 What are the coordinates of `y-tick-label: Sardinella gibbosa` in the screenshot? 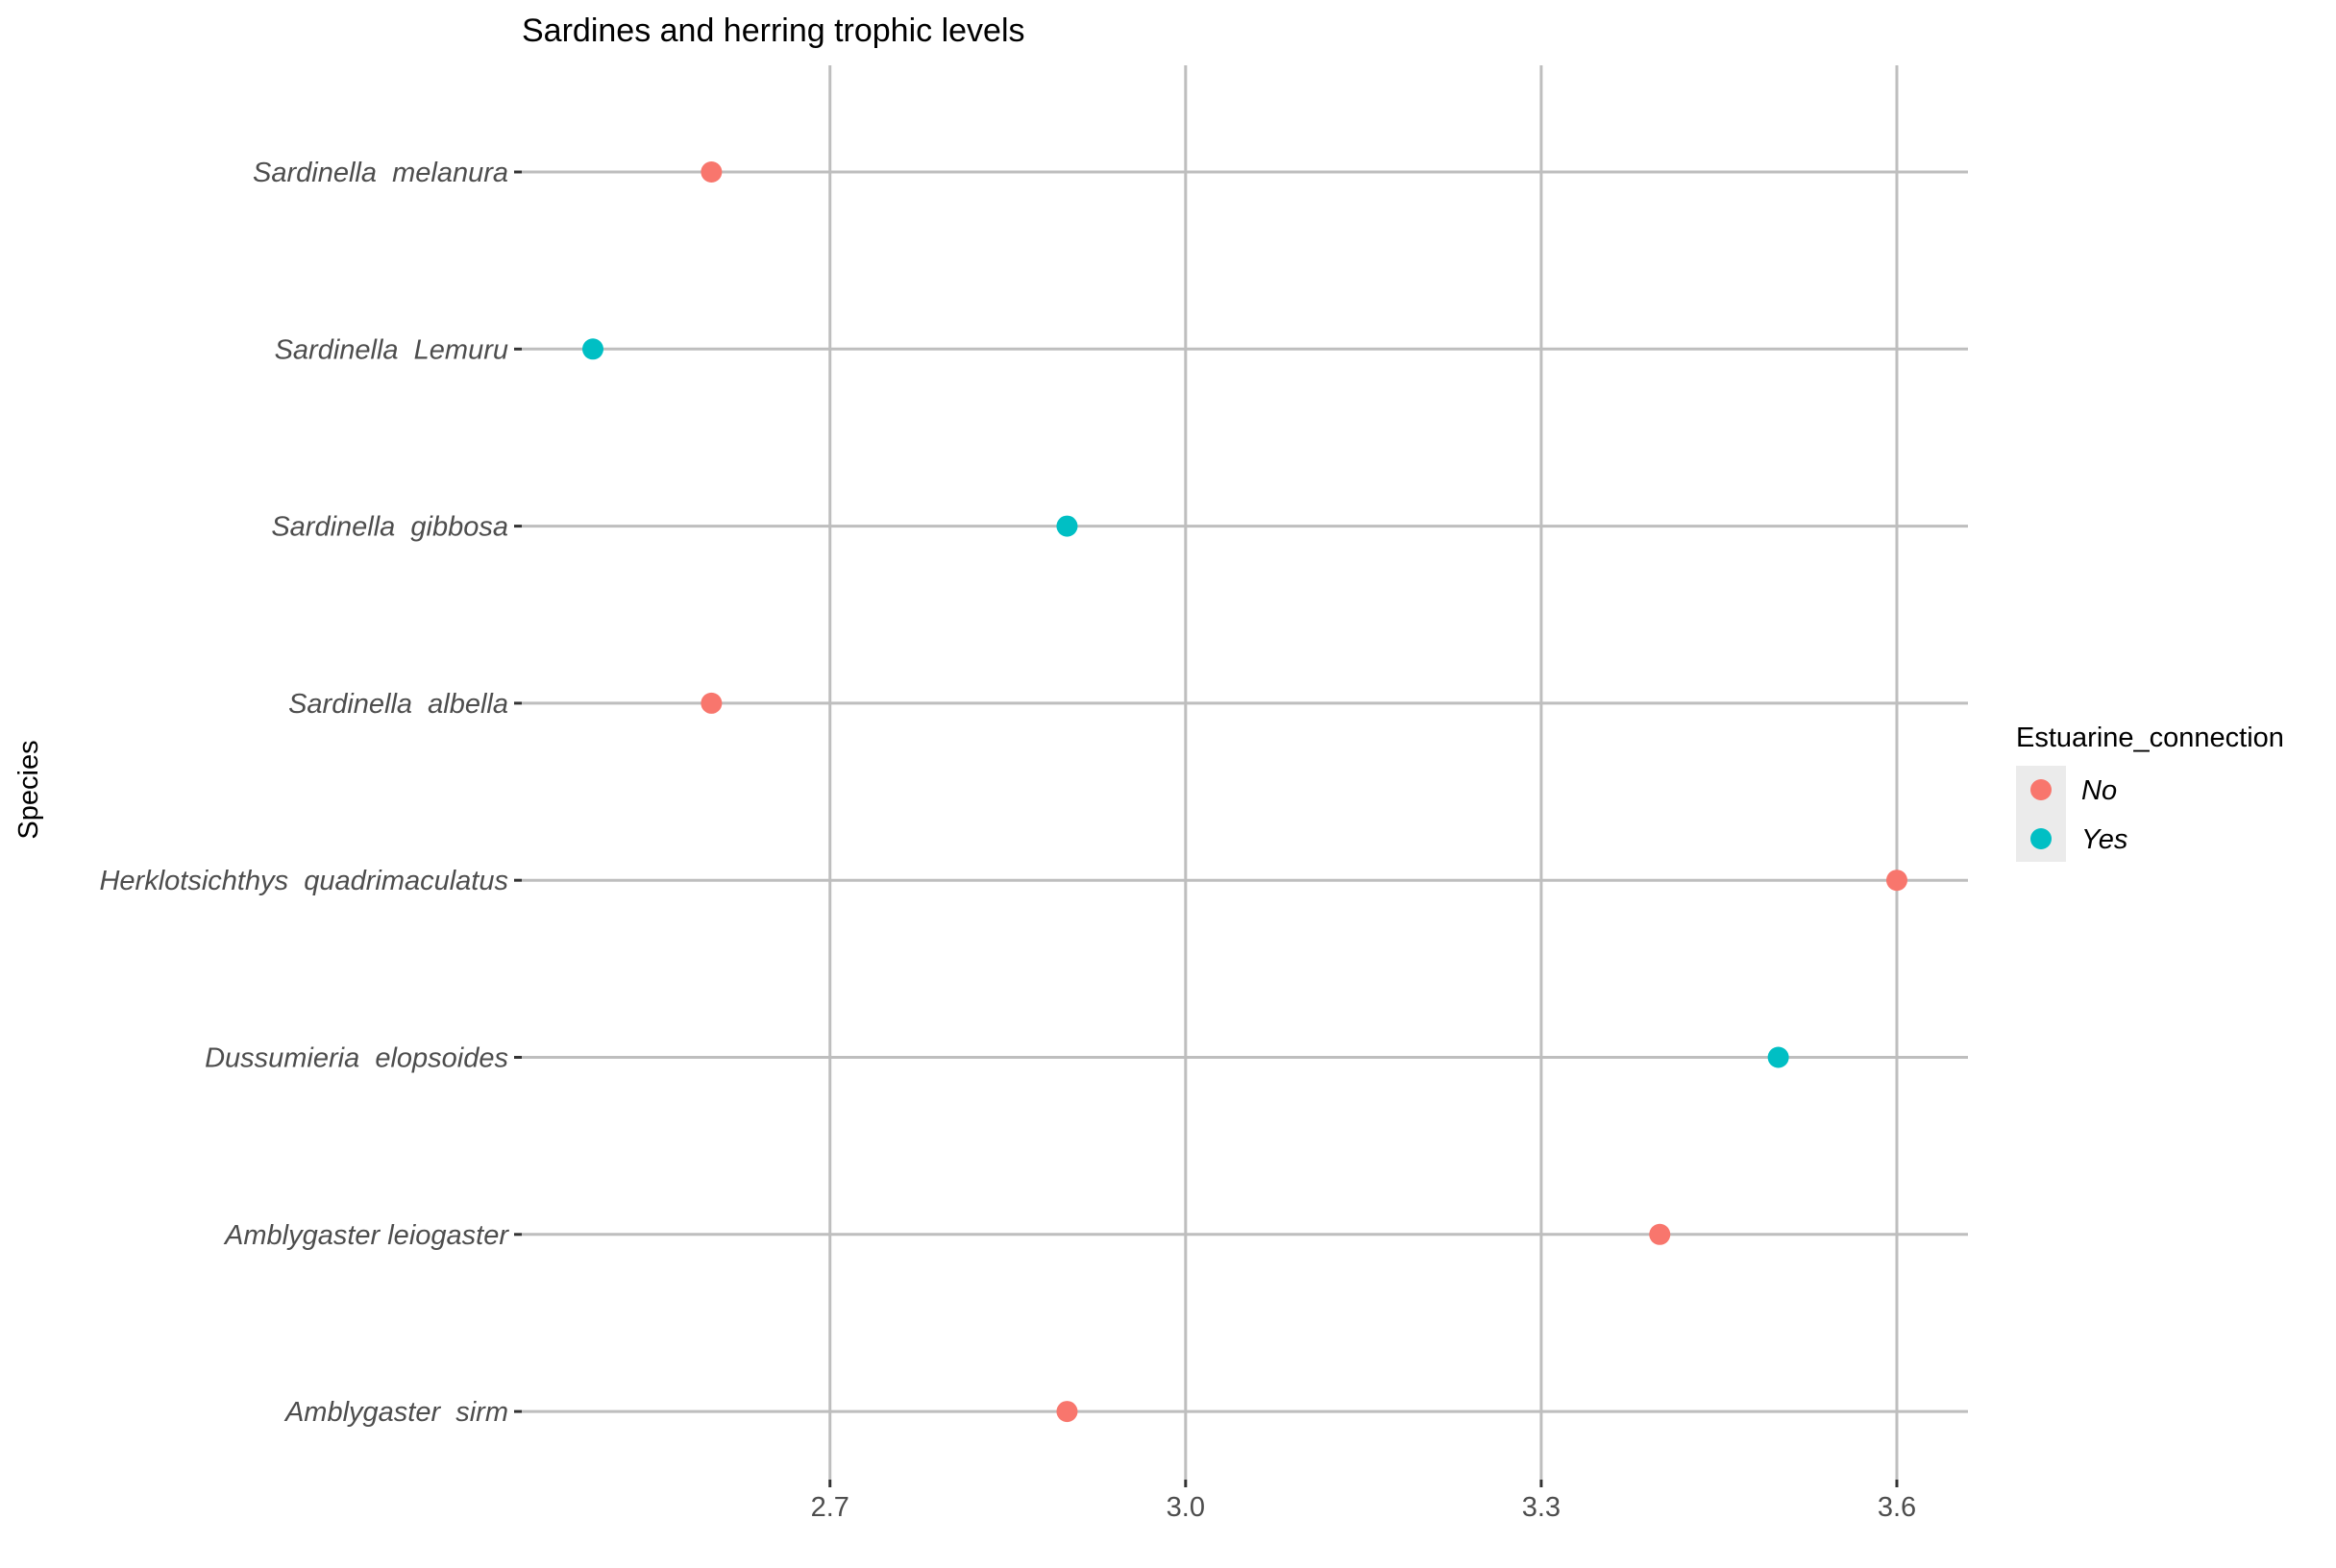 It's located at (389, 527).